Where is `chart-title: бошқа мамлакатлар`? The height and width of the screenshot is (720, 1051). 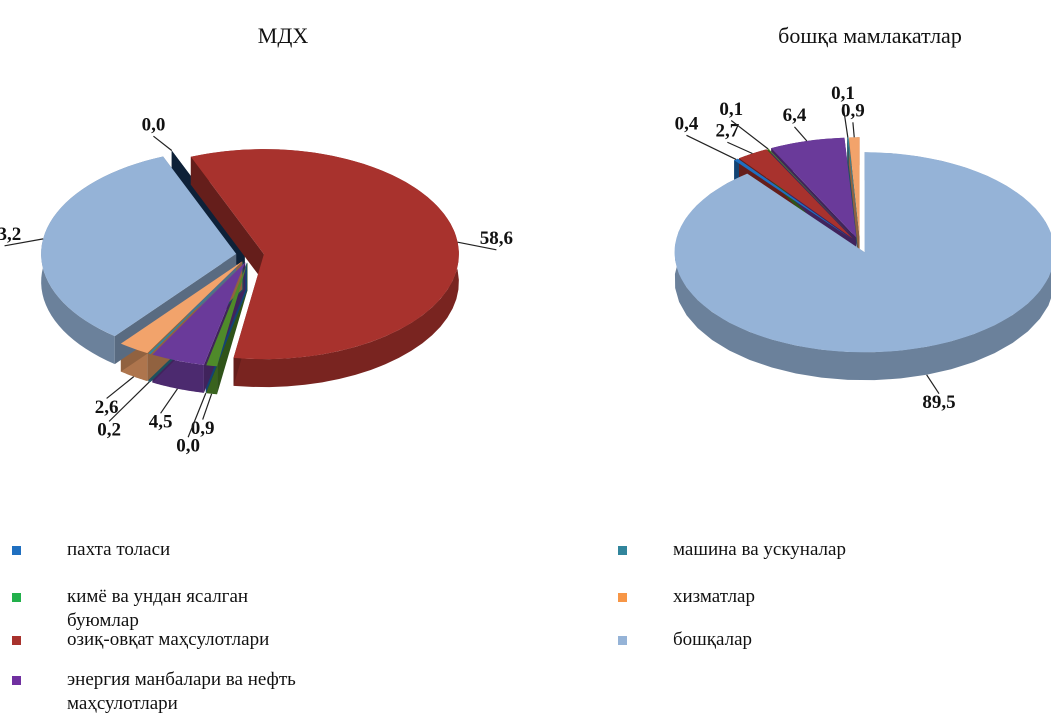 chart-title: бошқа мамлакатлар is located at coordinates (870, 35).